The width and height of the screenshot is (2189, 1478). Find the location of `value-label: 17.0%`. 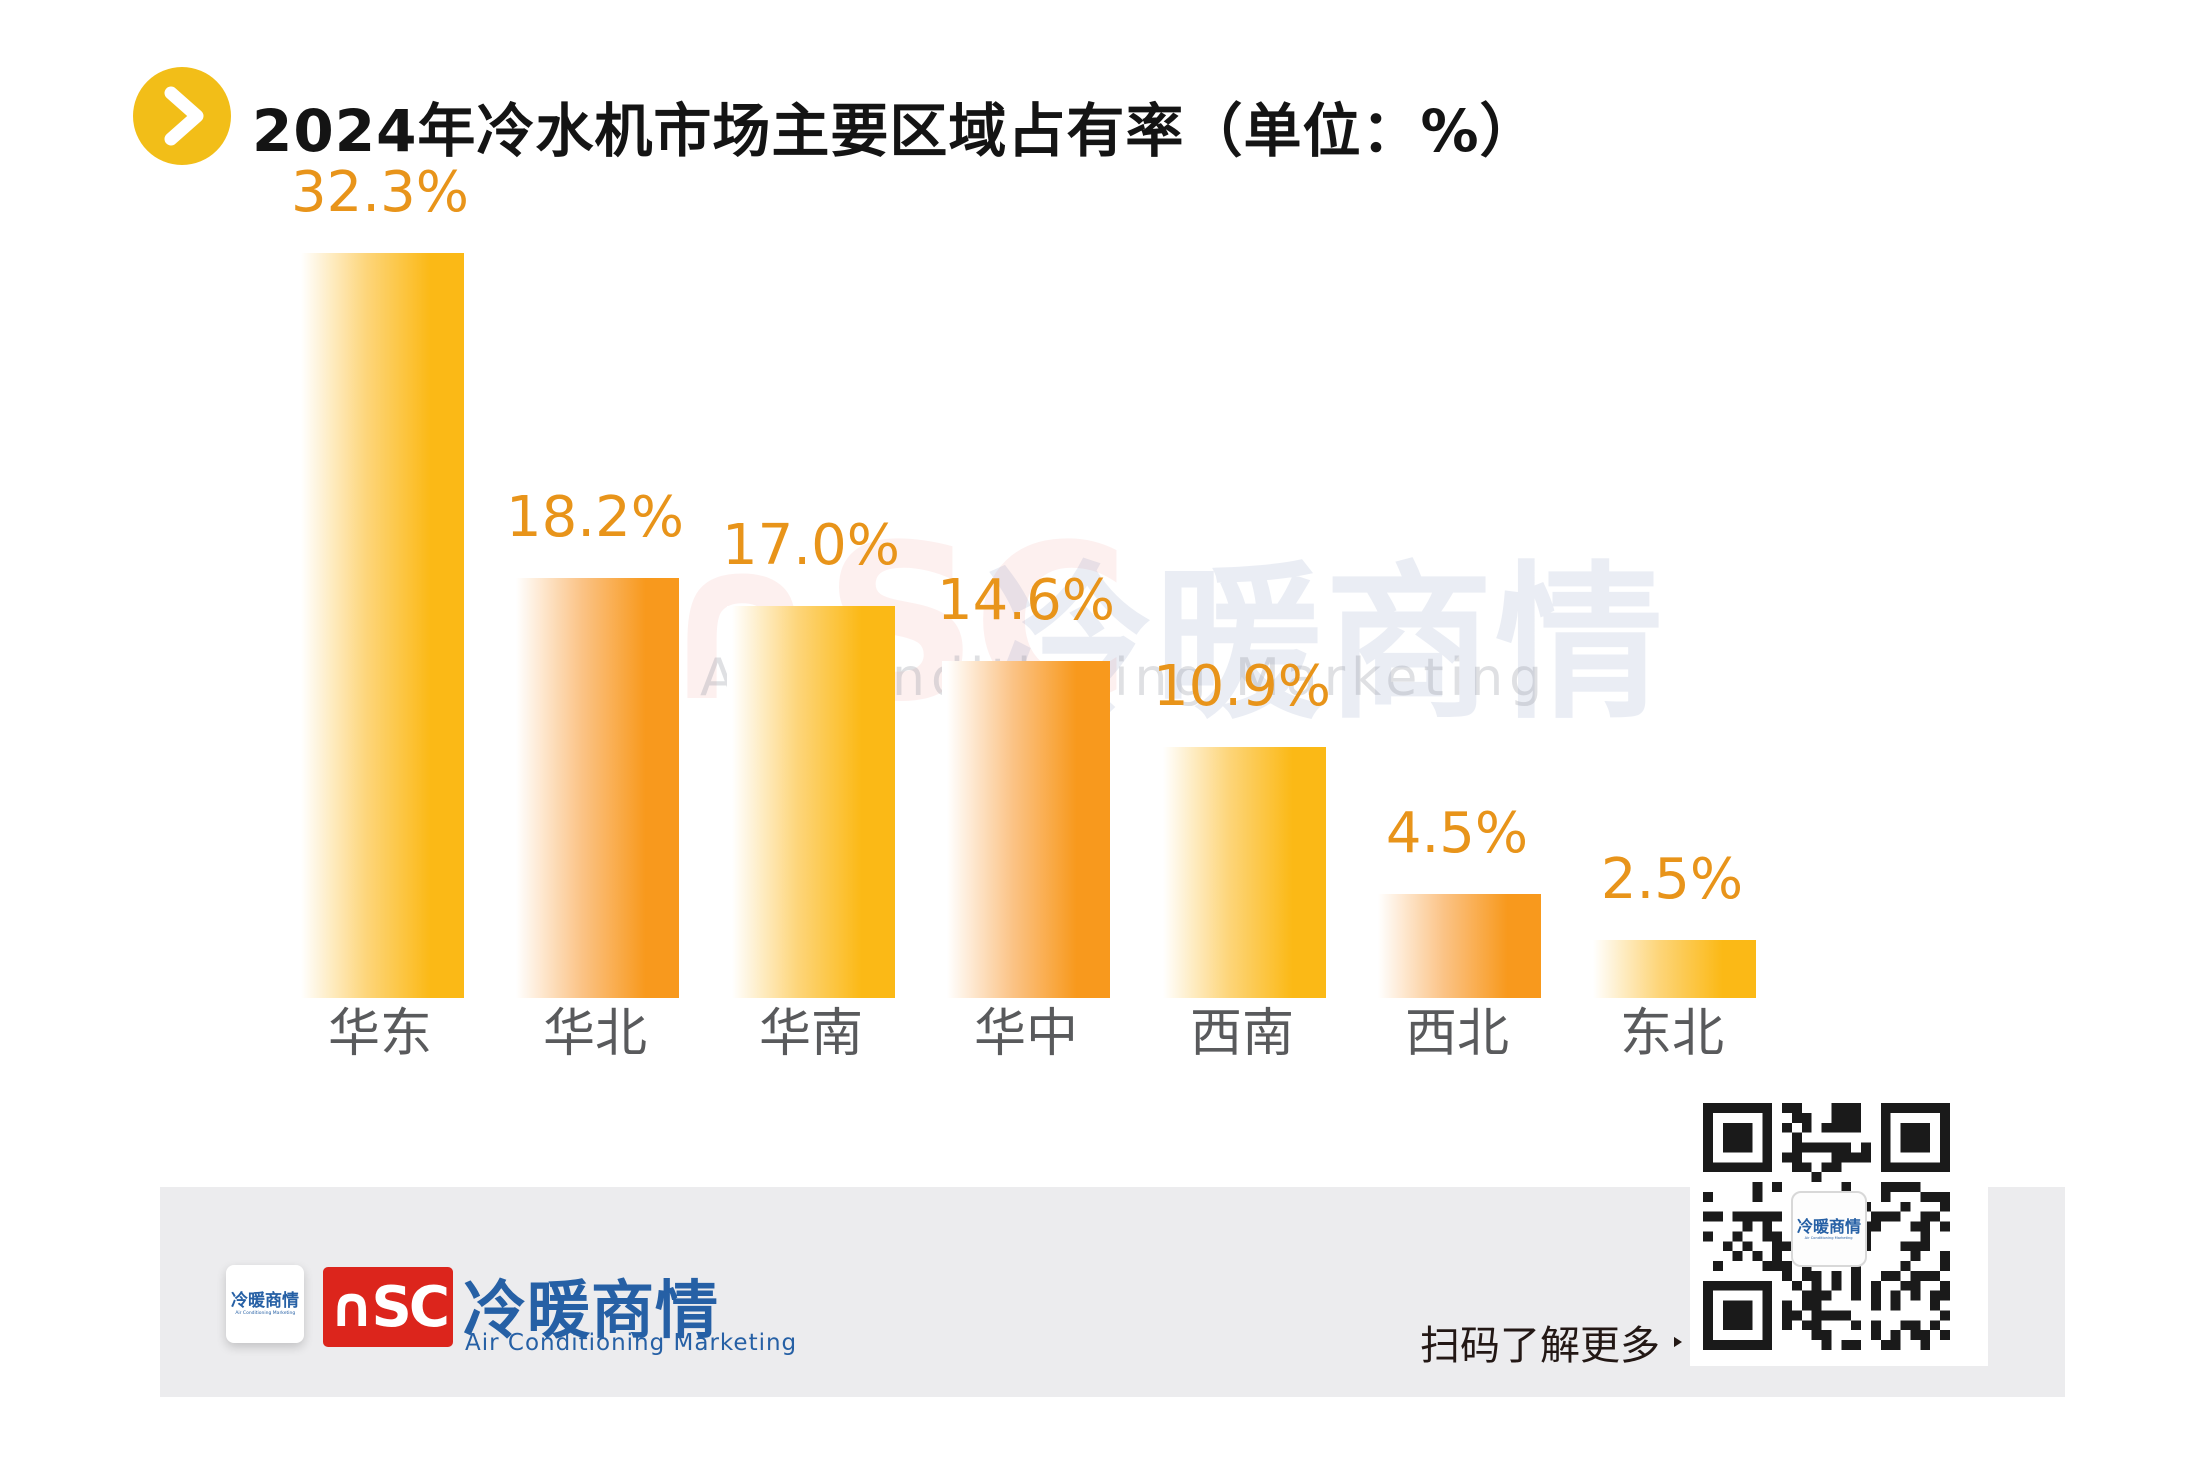

value-label: 17.0% is located at coordinates (811, 545).